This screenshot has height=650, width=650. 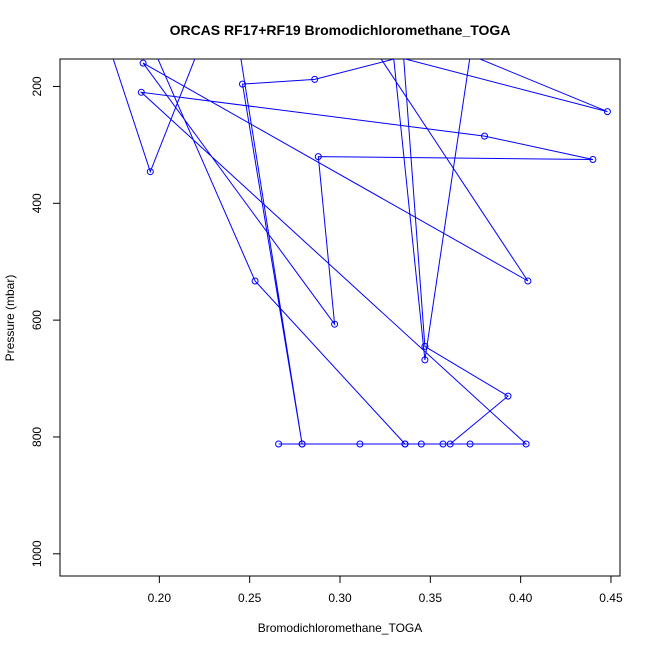 What do you see at coordinates (10, 318) in the screenshot?
I see `y-axis-label: Pressure (mbar)` at bounding box center [10, 318].